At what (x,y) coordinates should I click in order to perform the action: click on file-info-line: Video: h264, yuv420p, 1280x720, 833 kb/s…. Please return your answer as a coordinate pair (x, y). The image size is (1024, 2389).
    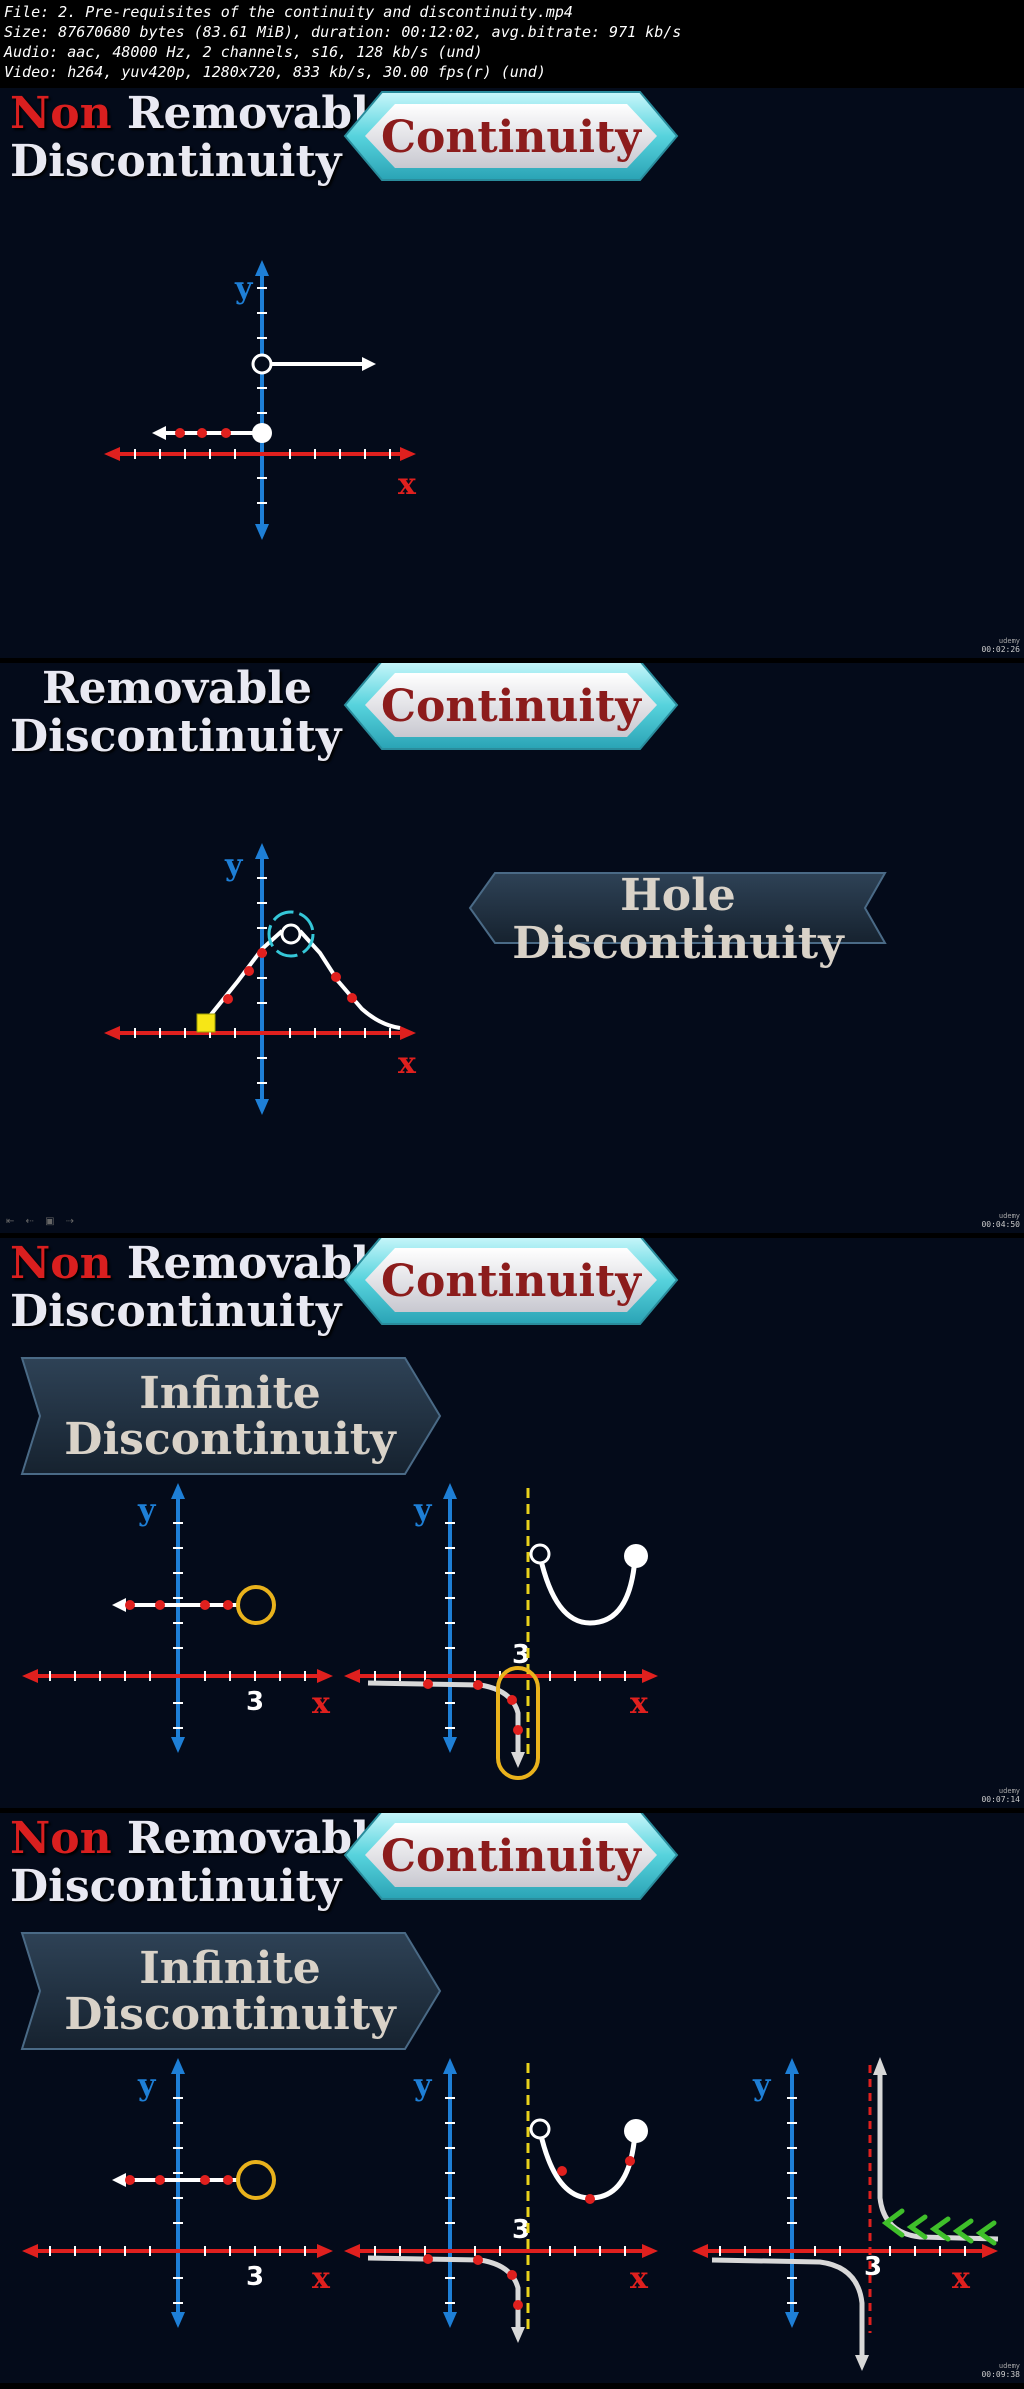
    Looking at the image, I should click on (275, 72).